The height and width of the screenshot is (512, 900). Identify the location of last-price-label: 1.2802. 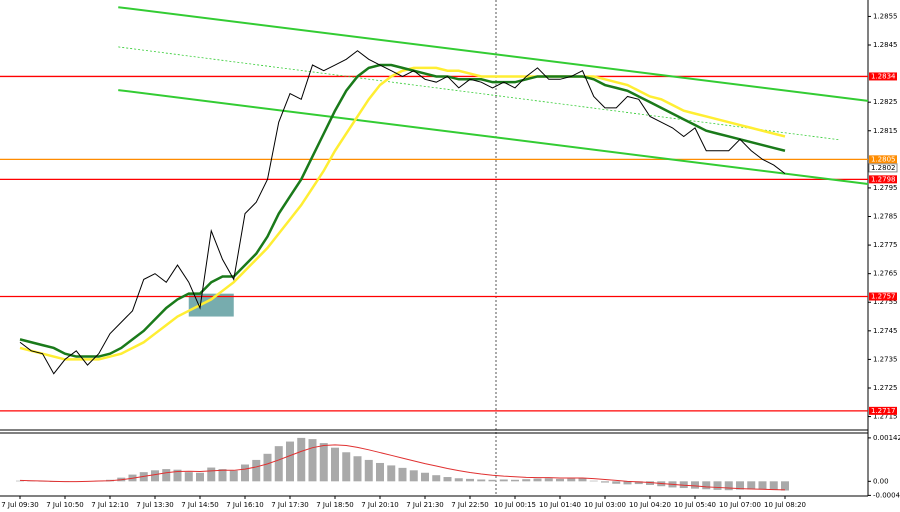
(883, 168).